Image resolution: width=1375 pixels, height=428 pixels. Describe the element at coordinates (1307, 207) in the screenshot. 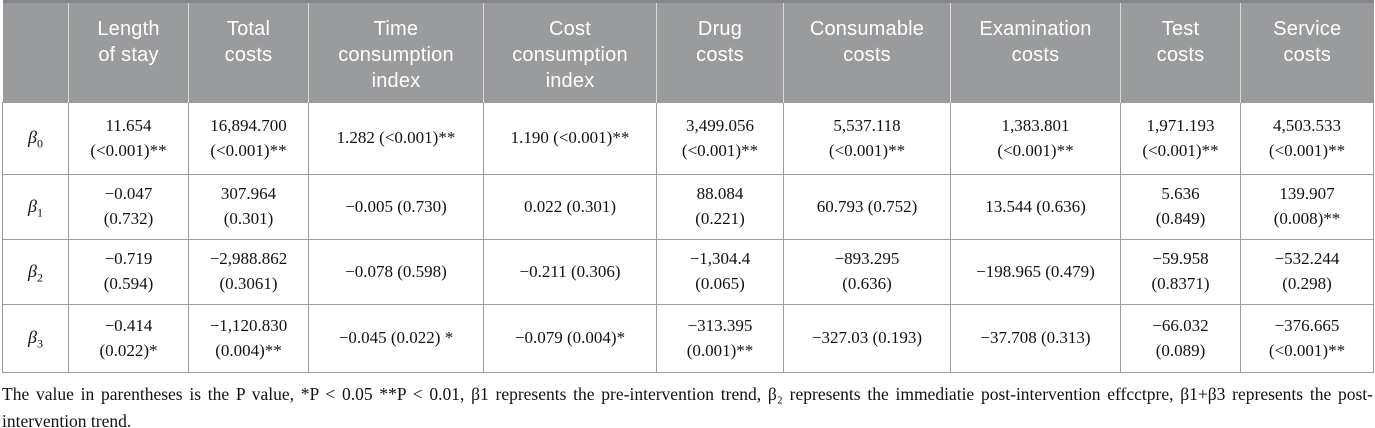

I see `table-cell: 139.907 (0.008)**` at that location.